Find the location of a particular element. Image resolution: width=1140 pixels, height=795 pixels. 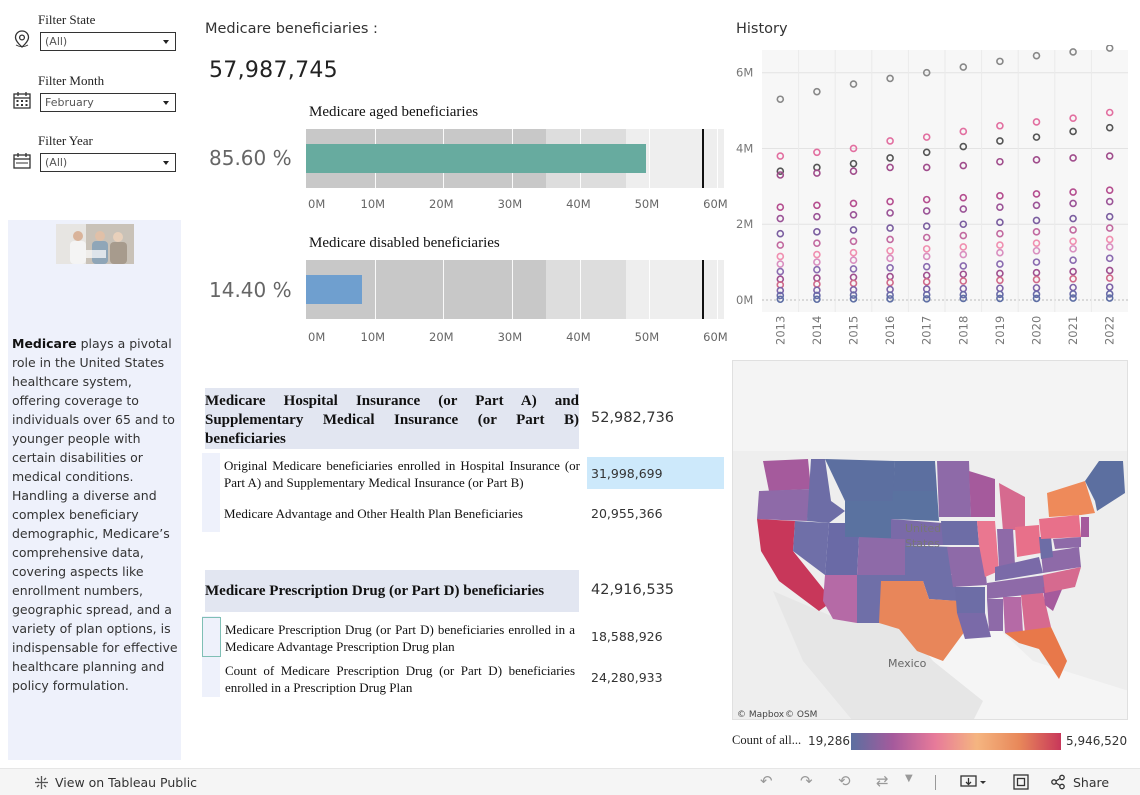

filter-year-select: (All) is located at coordinates (108, 162).